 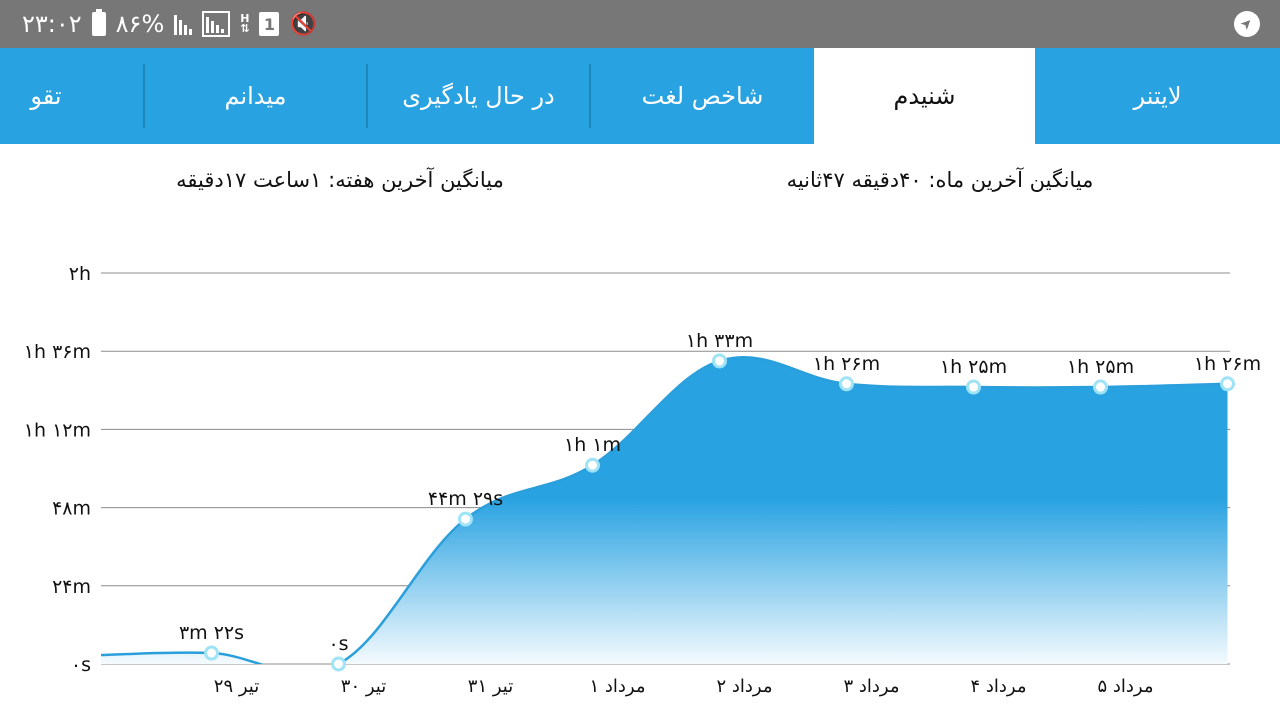 I want to click on y-tick-label: ۴۸m, so click(x=71, y=509).